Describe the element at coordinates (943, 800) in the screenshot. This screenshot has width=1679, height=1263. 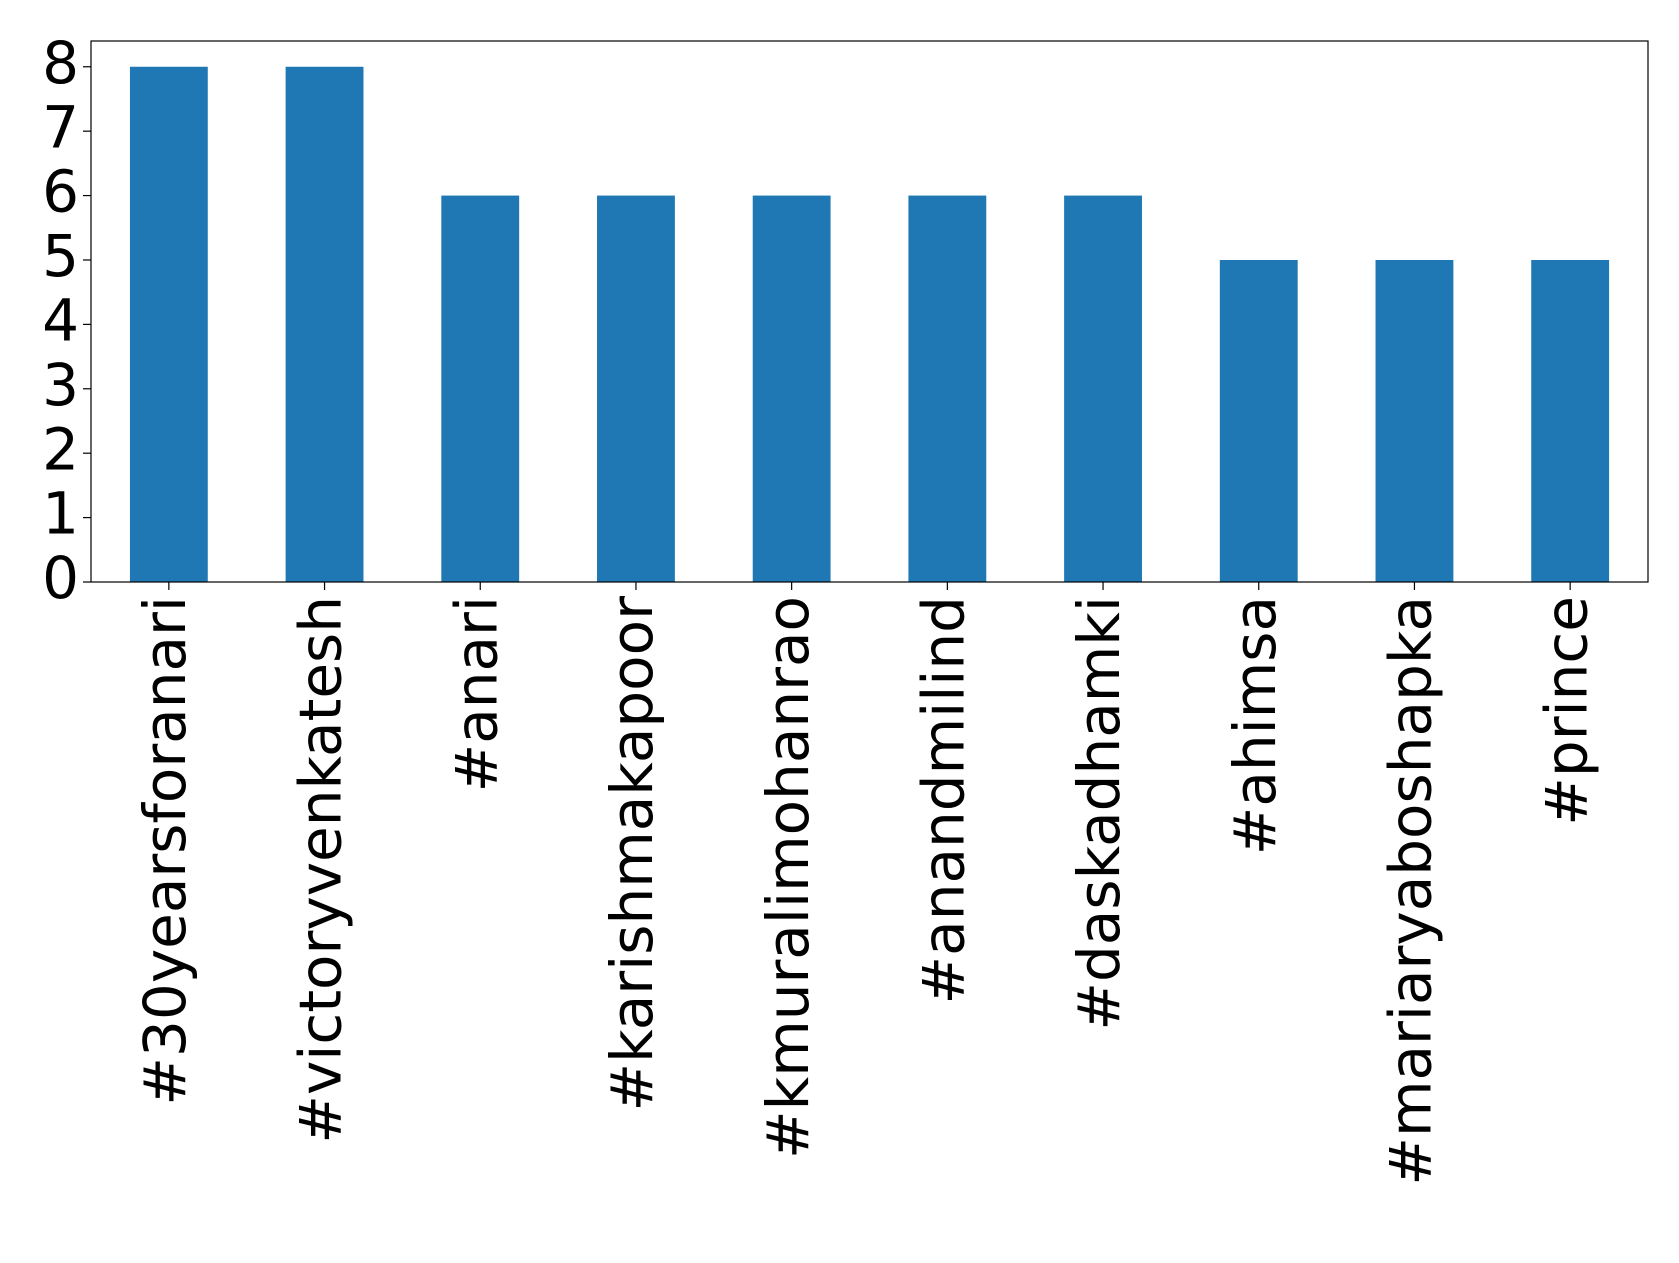
I see `x-tick-label: #anandmilind` at that location.